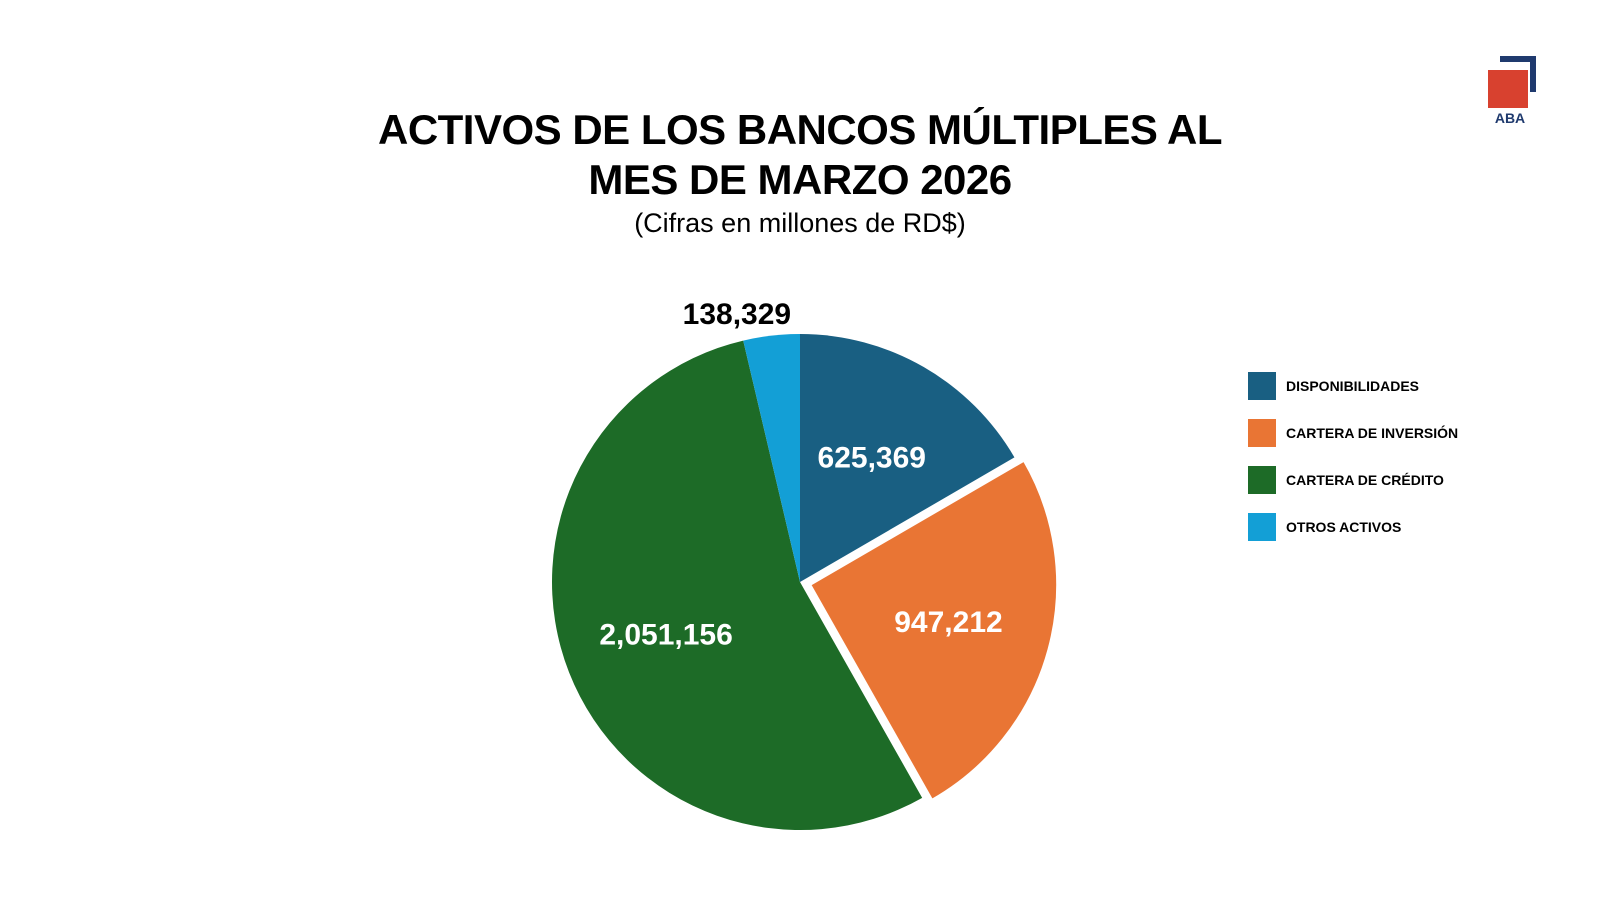 This screenshot has width=1600, height=900. Describe the element at coordinates (800, 223) in the screenshot. I see `chart-subtitle: (Cifras en millones de RD$)` at that location.